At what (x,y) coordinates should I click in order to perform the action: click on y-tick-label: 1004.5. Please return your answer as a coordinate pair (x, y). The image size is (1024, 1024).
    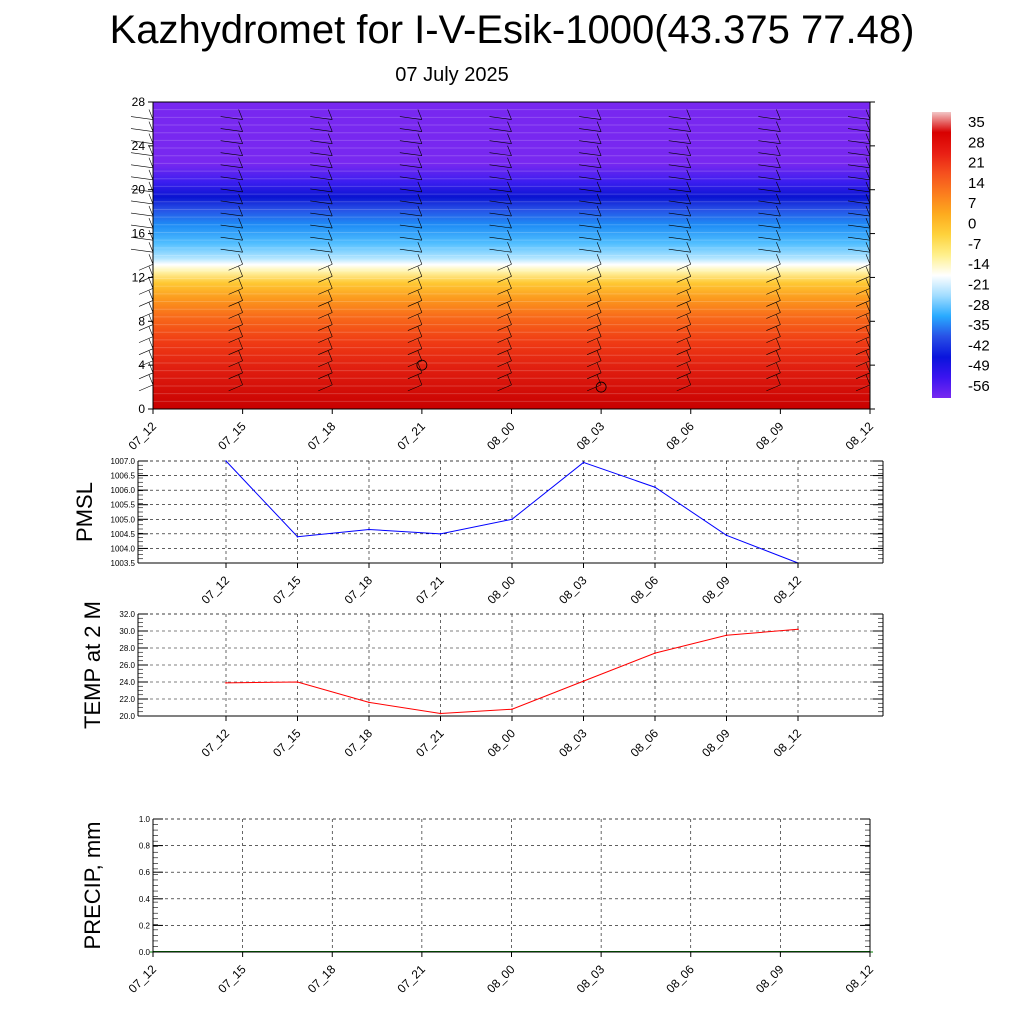
    Looking at the image, I should click on (123, 534).